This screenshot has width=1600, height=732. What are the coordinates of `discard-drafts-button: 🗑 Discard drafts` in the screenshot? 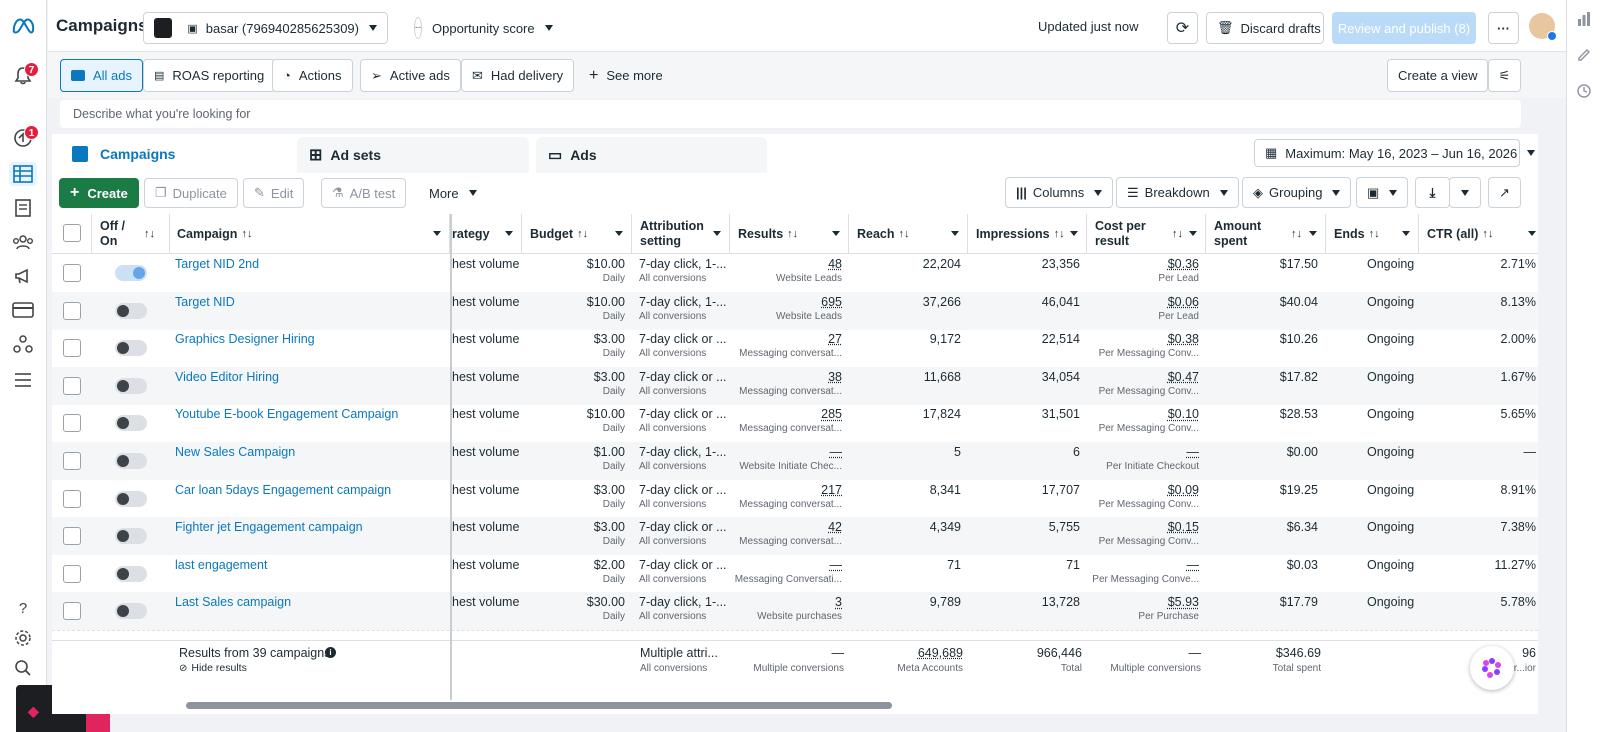 It's located at (1265, 28).